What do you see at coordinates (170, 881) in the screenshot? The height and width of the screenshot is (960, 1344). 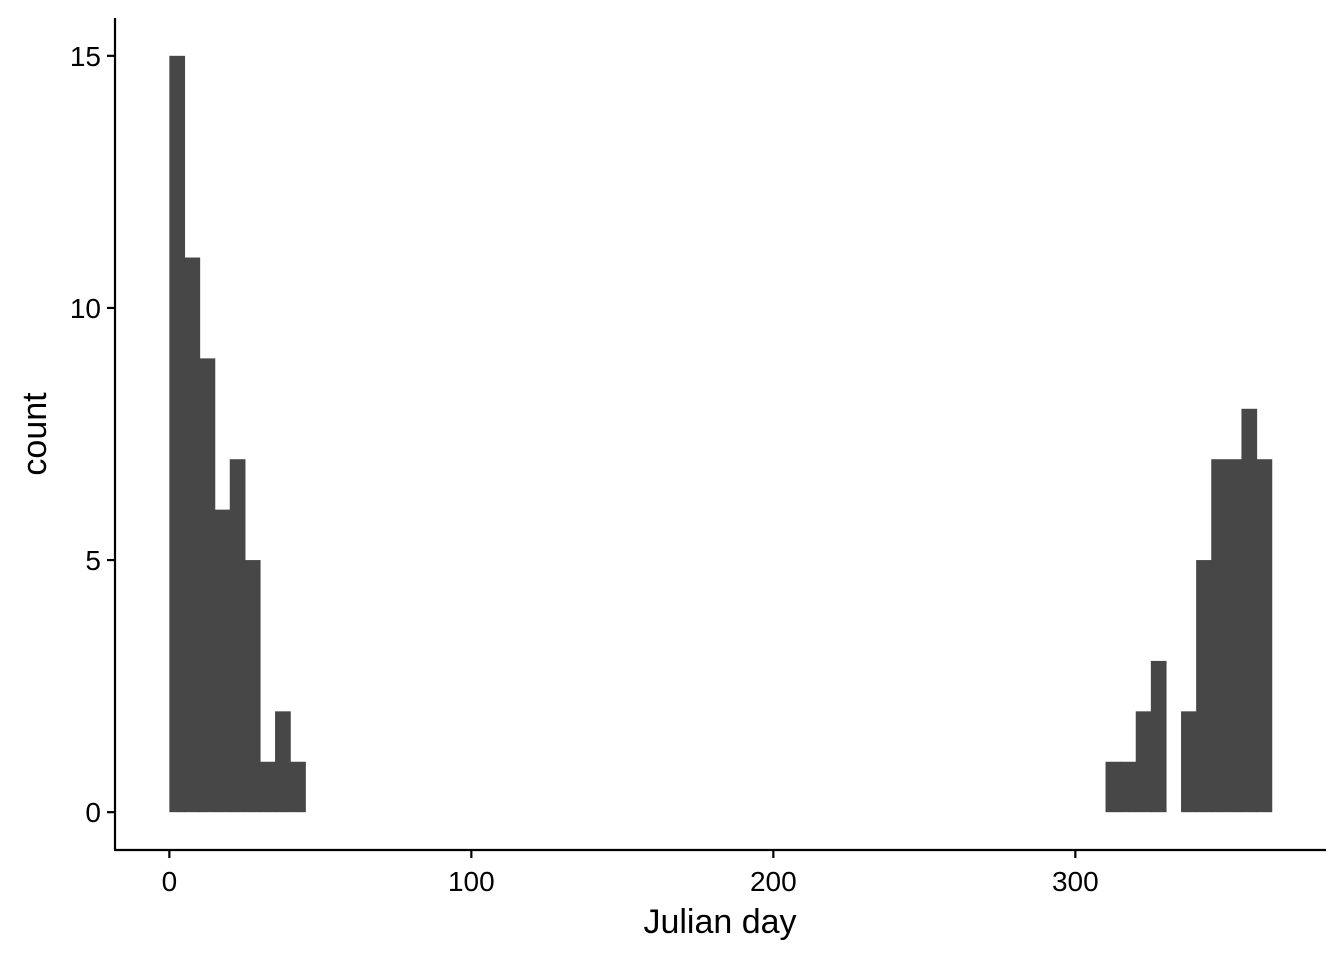 I see `x-tick-label-0: 0` at bounding box center [170, 881].